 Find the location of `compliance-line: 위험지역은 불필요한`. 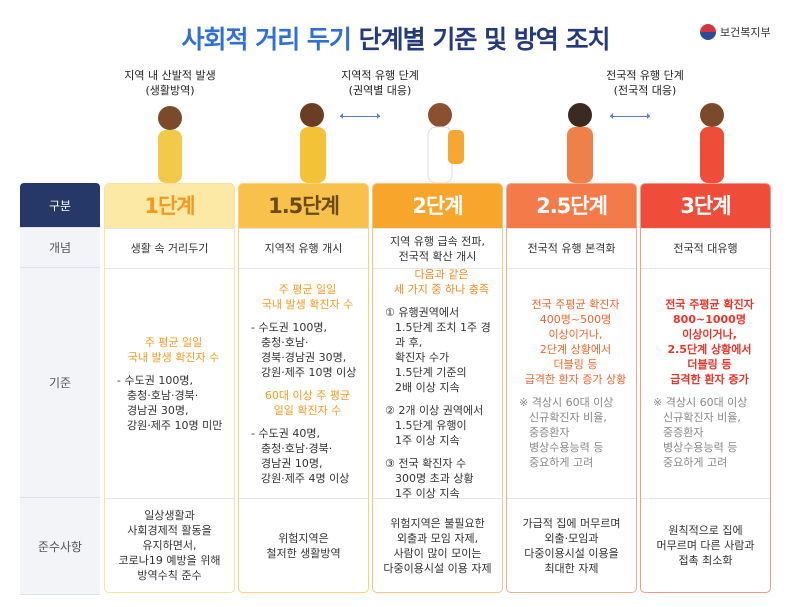

compliance-line: 위험지역은 불필요한 is located at coordinates (437, 523).